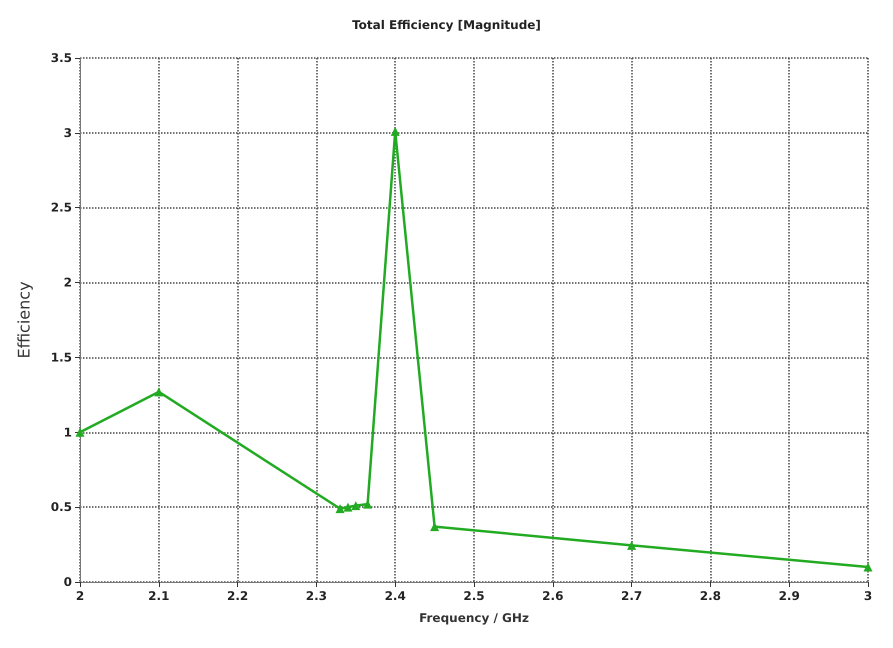  What do you see at coordinates (61, 207) in the screenshot?
I see `y-tick-label: 2.5` at bounding box center [61, 207].